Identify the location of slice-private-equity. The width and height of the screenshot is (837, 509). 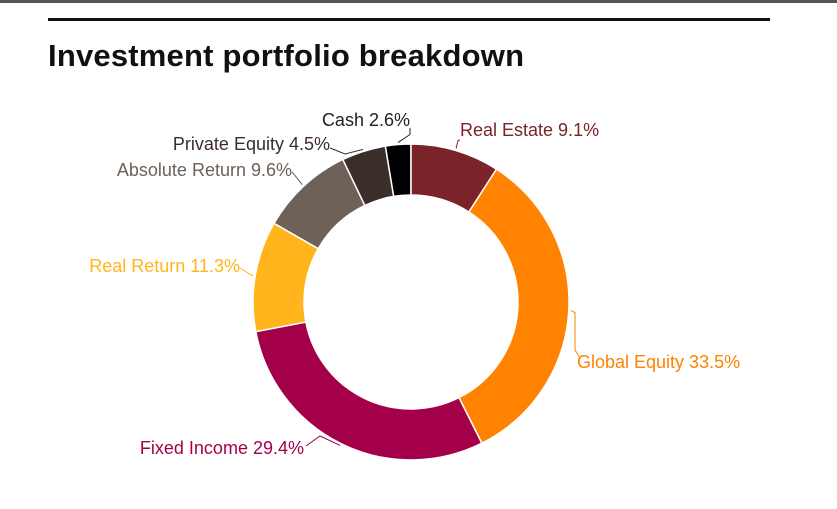
(368, 176).